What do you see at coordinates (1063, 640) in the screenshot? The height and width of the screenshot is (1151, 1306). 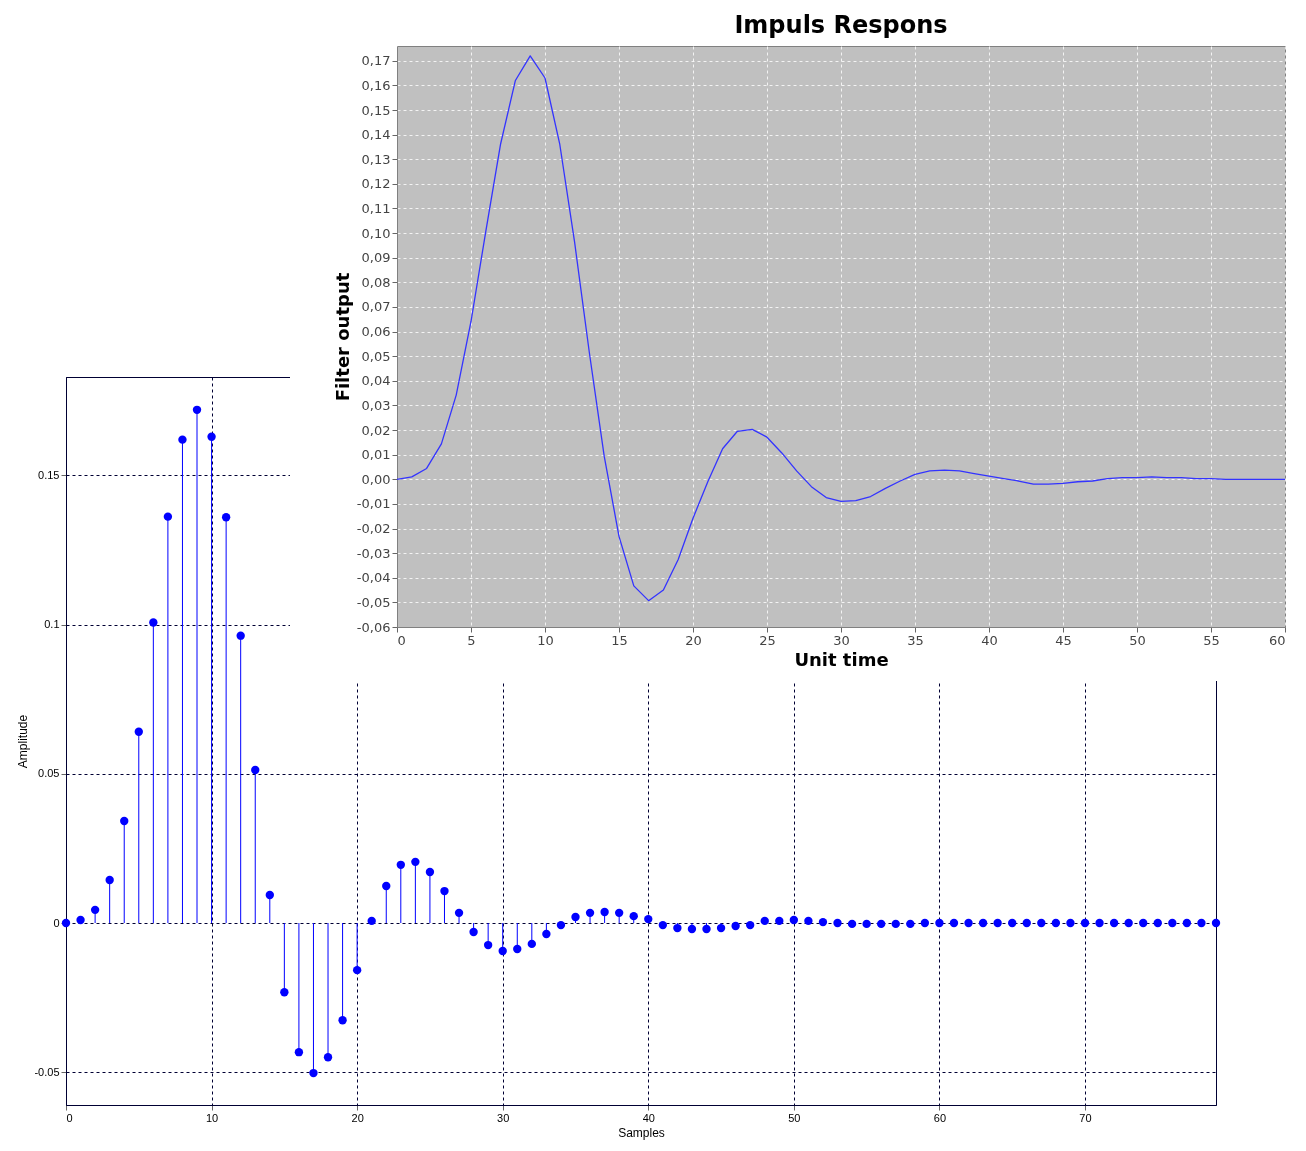 I see `x-tick-label: 45` at bounding box center [1063, 640].